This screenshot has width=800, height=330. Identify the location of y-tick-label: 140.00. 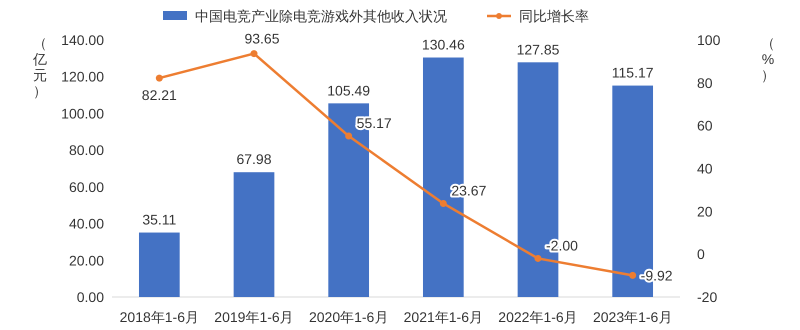
(82, 40).